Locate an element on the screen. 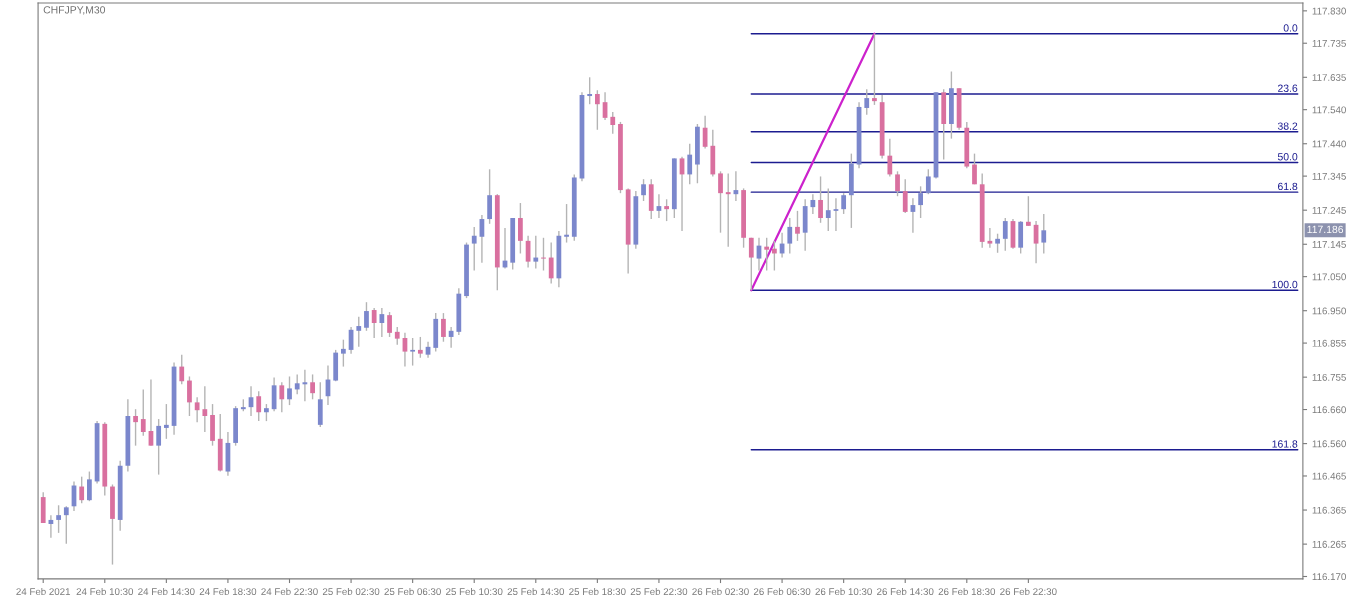  series-label: 38.2 is located at coordinates (1287, 126).